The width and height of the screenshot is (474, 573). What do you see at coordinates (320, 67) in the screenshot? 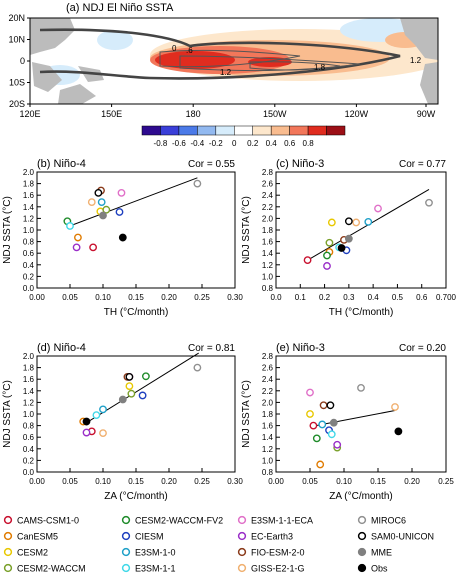
I see `contour-label: 1.8` at bounding box center [320, 67].